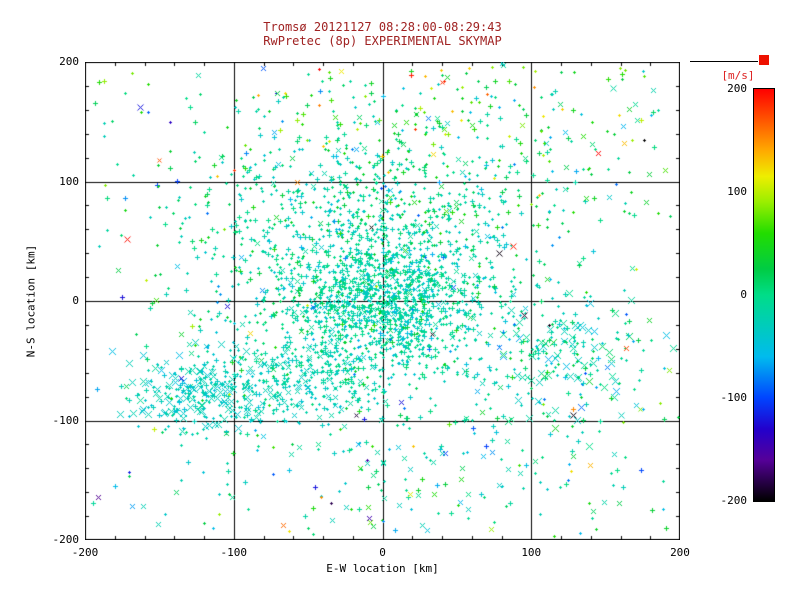  What do you see at coordinates (743, 294) in the screenshot?
I see `colorbar-tick-label: 0` at bounding box center [743, 294].